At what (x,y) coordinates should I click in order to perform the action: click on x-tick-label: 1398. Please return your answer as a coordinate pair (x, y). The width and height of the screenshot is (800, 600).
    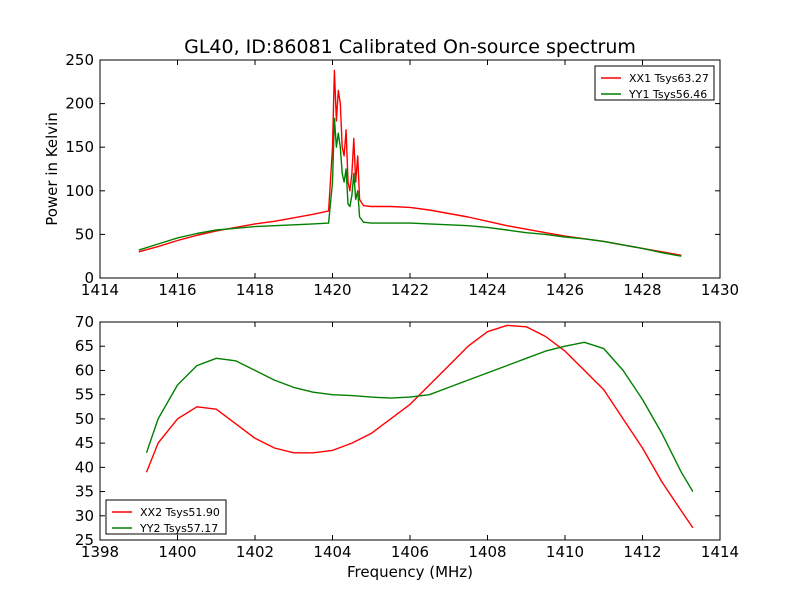
    Looking at the image, I should click on (100, 552).